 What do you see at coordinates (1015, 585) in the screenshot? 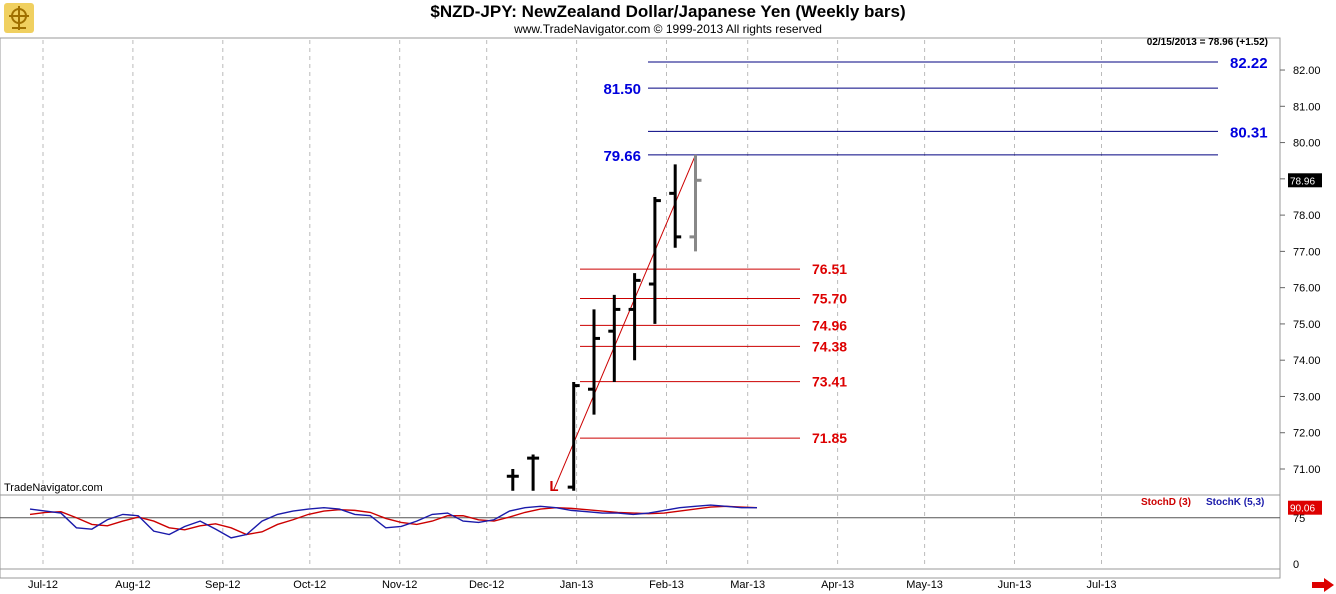
I see `x-tick-Jun-13: Jun-13` at bounding box center [1015, 585].